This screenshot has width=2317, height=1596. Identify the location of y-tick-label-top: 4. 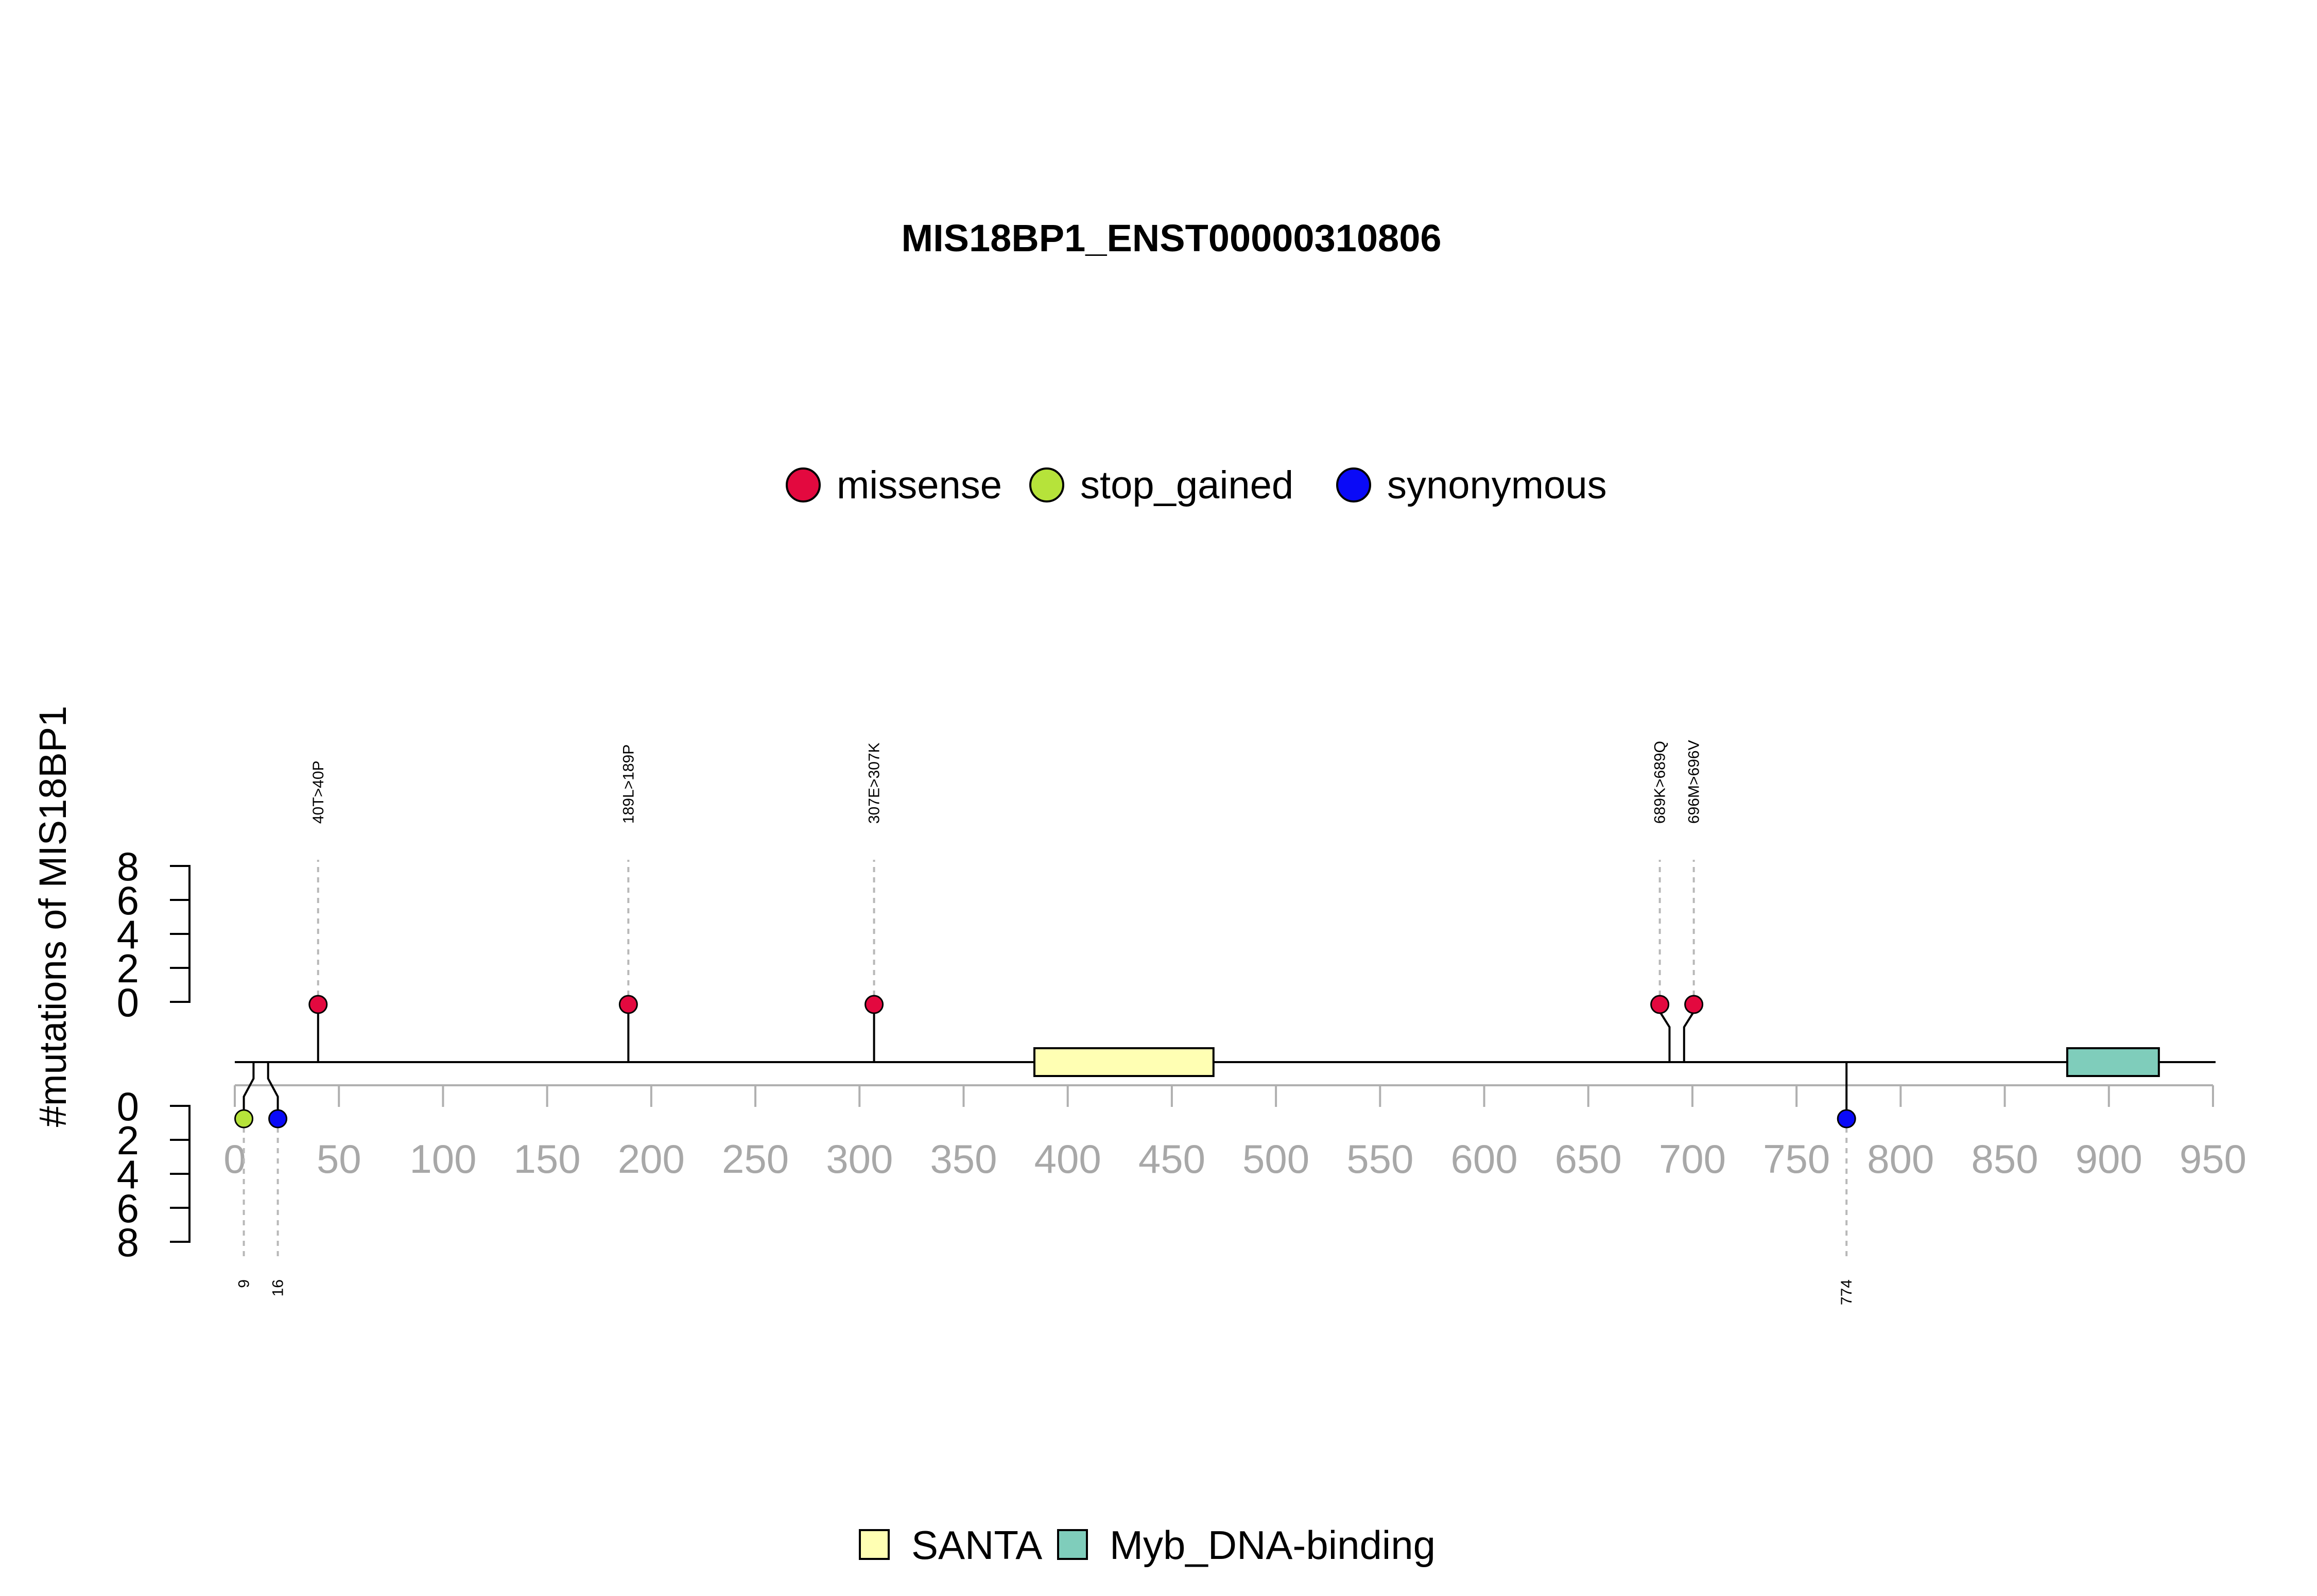
(128, 934).